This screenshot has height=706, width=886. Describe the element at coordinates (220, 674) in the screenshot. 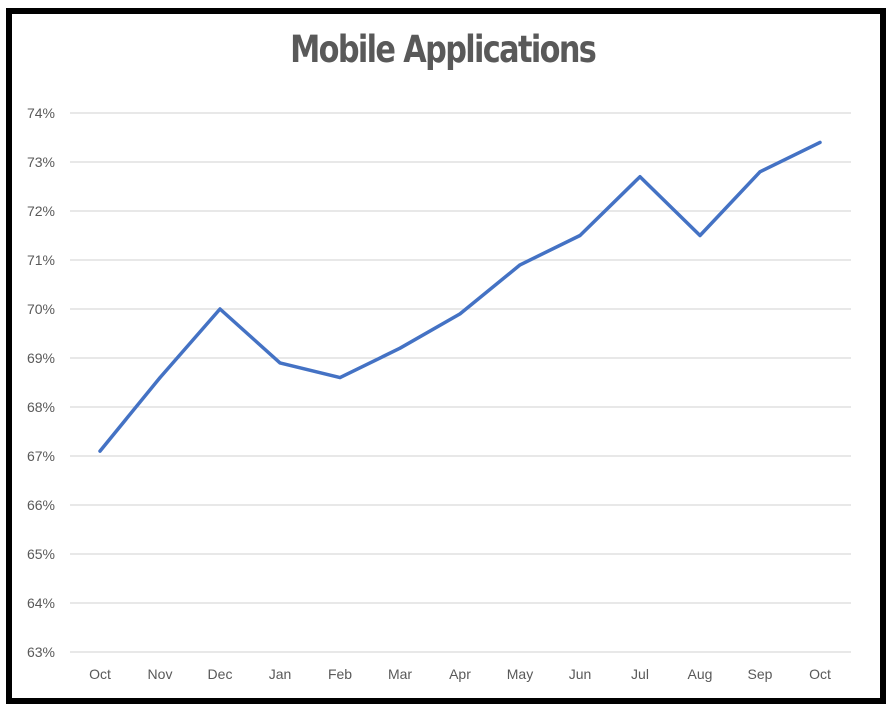

I see `x-tick-label: Dec` at that location.